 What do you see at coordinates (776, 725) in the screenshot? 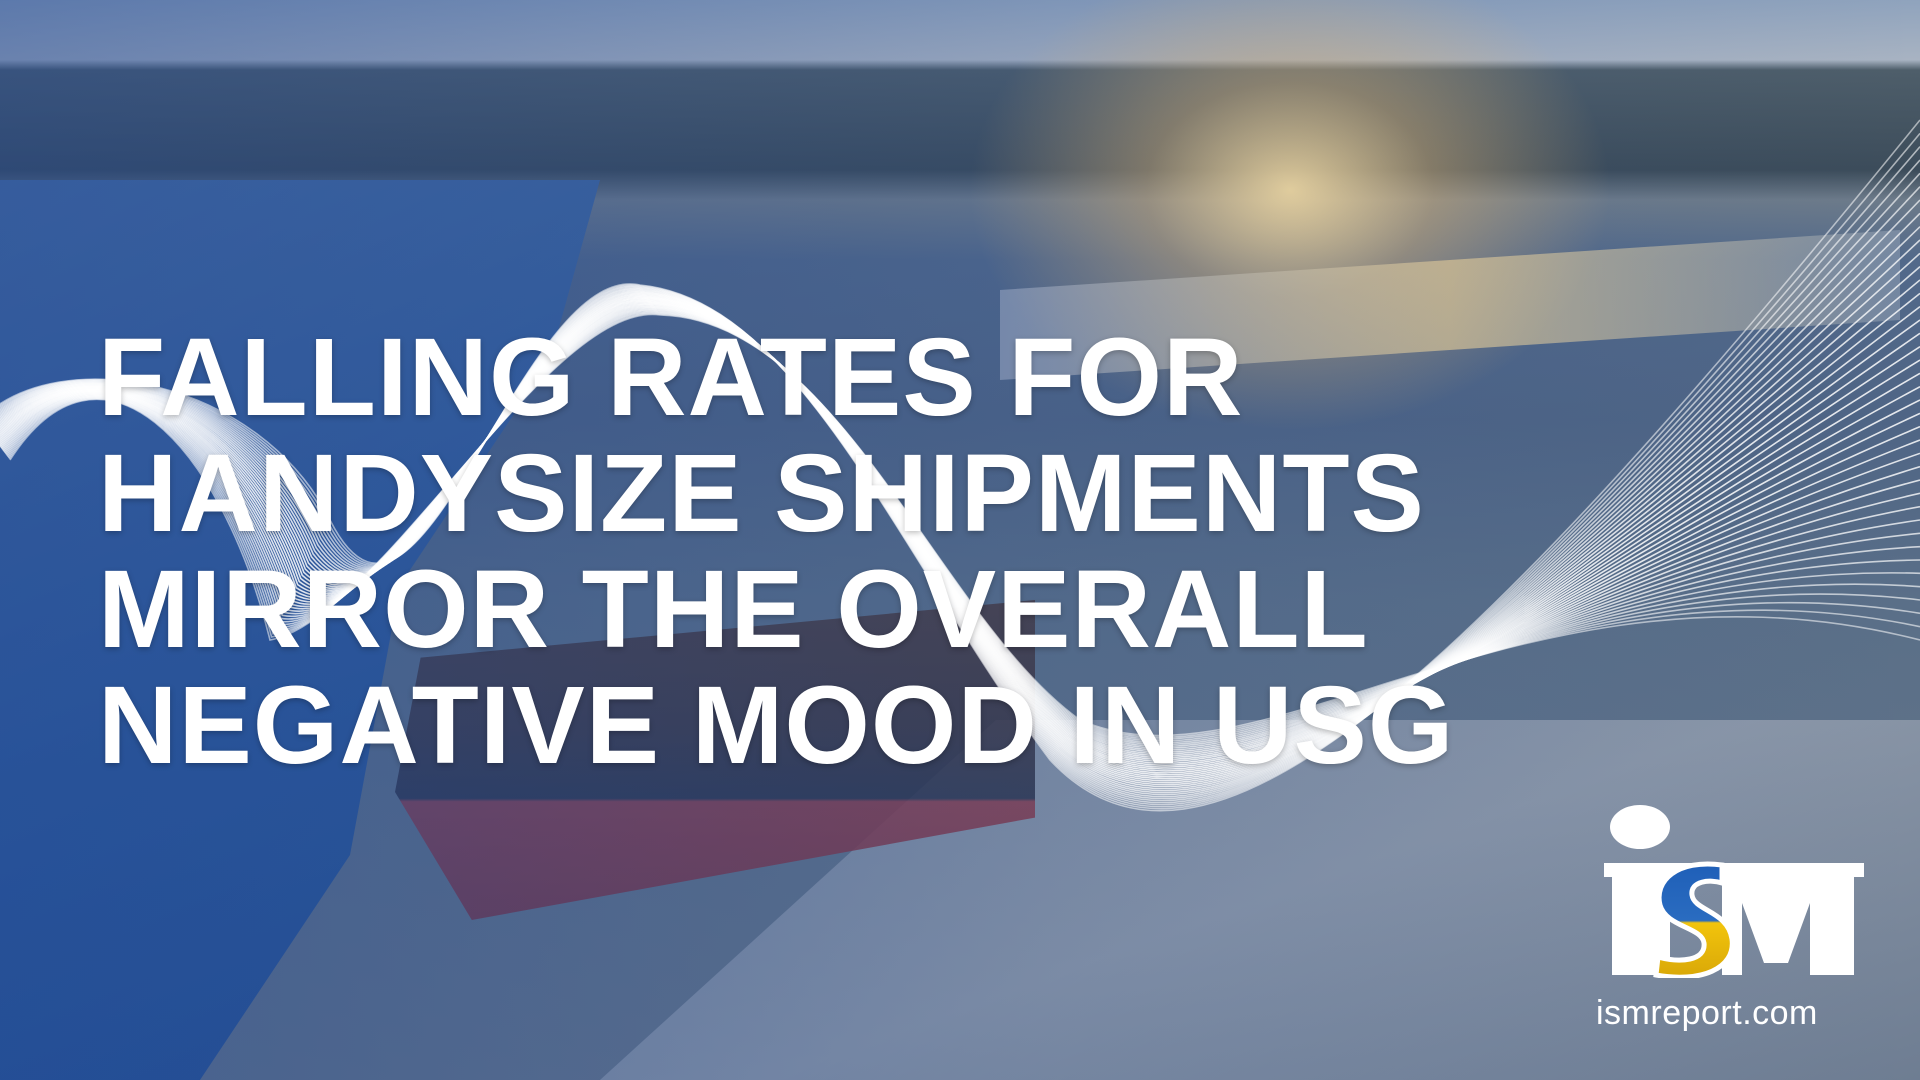
I see `headline-line-4: NEGATIVE MOOD IN USG` at bounding box center [776, 725].